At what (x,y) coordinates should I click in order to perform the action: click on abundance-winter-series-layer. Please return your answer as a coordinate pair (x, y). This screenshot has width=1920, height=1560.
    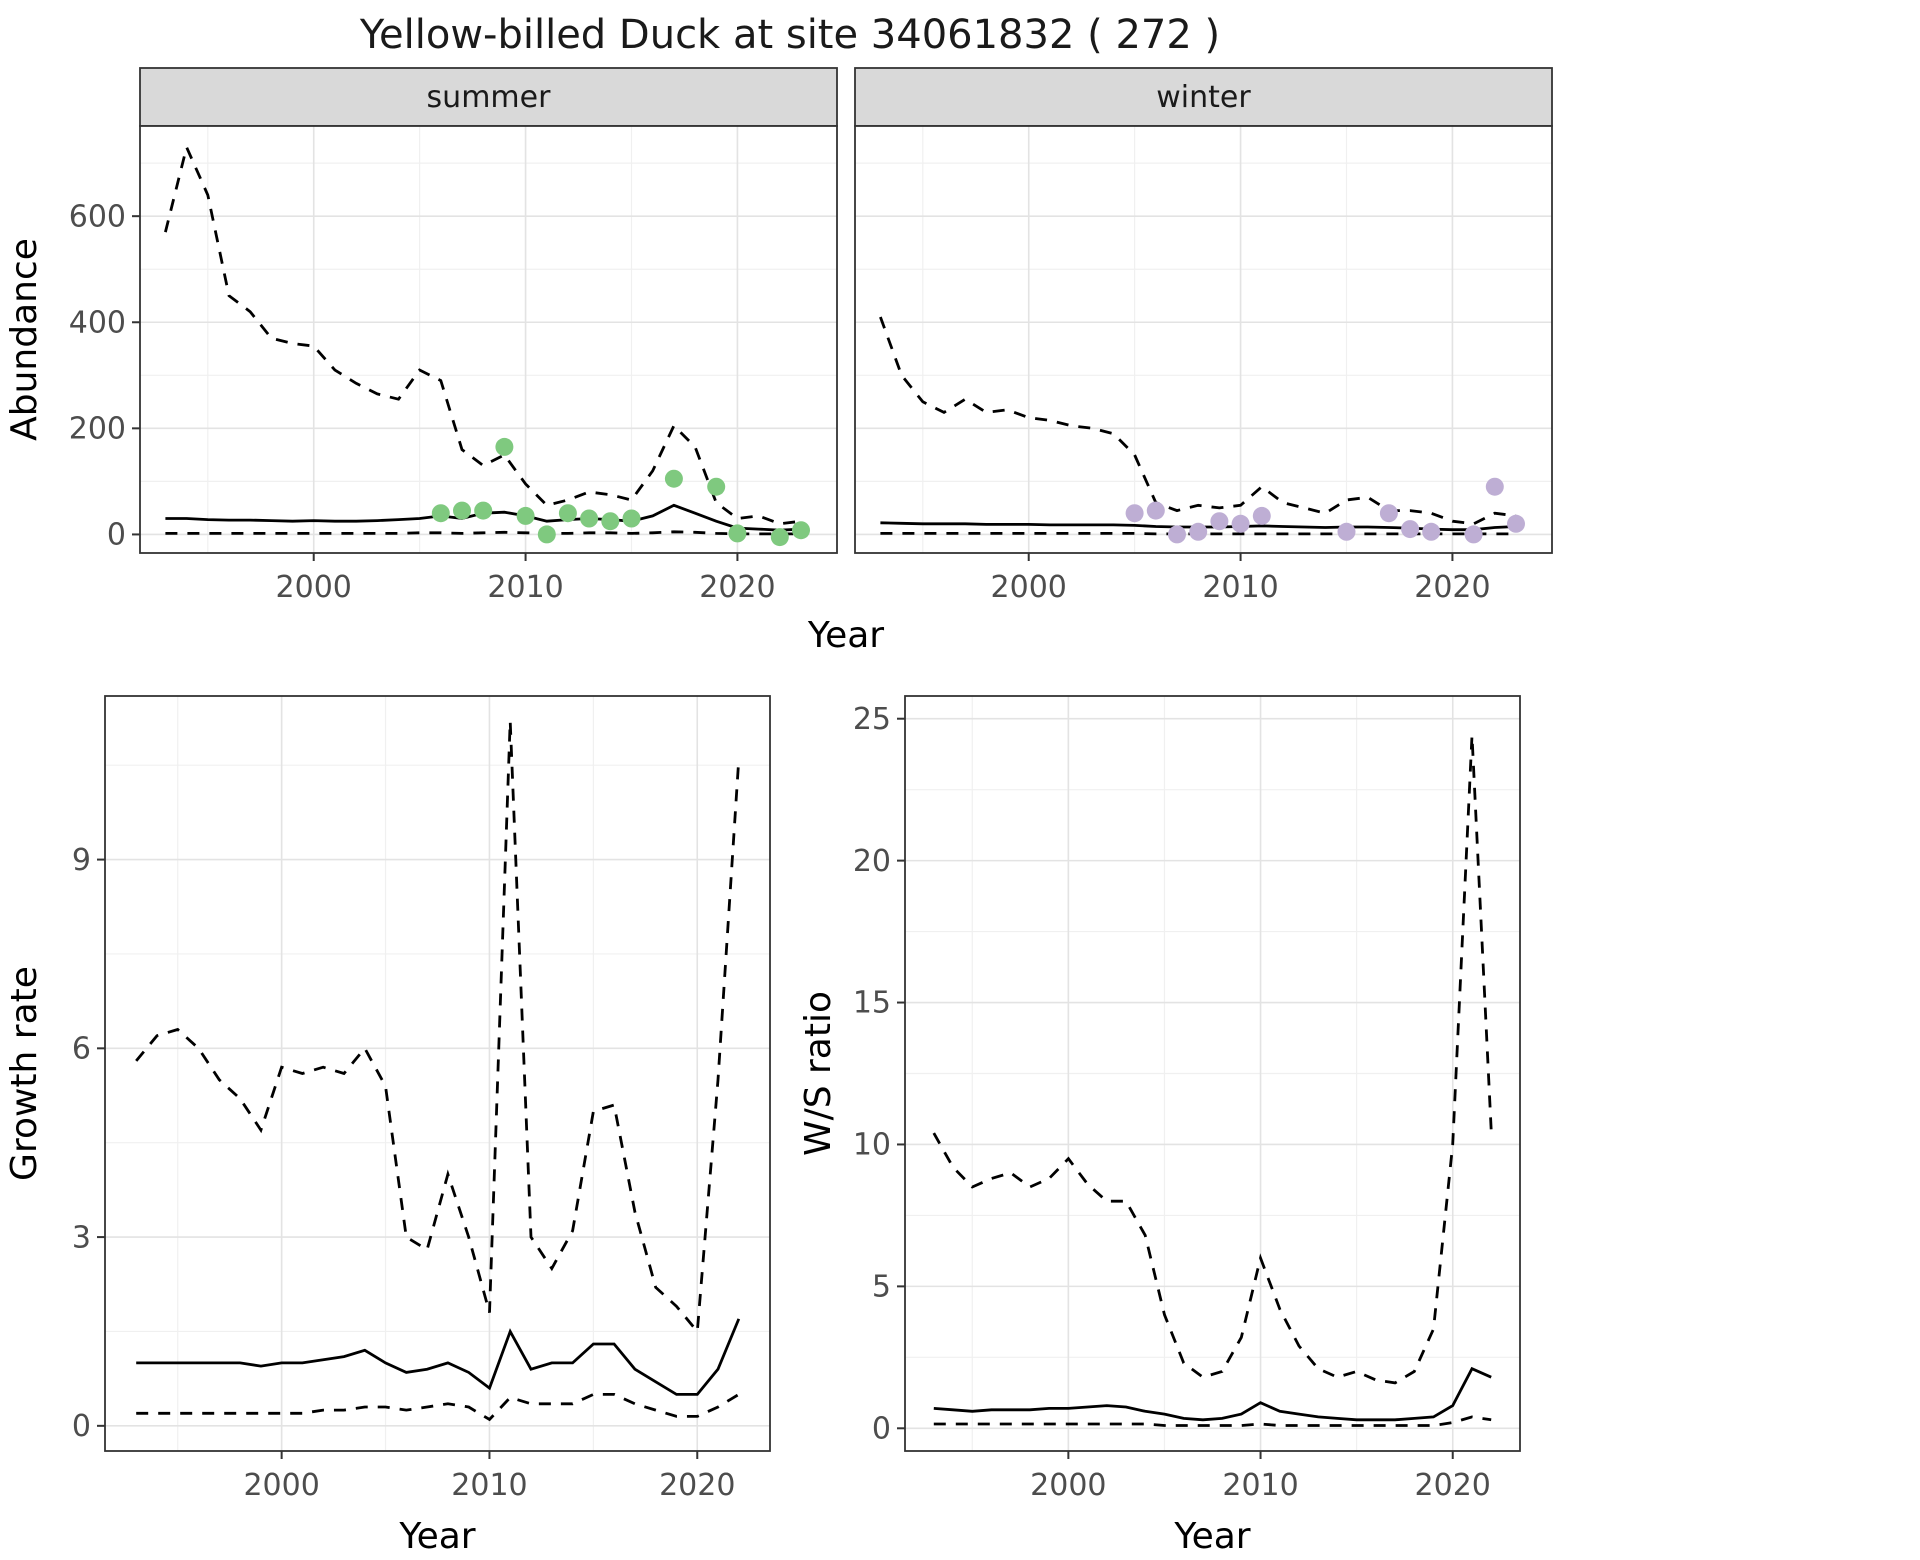
    Looking at the image, I should click on (1202, 430).